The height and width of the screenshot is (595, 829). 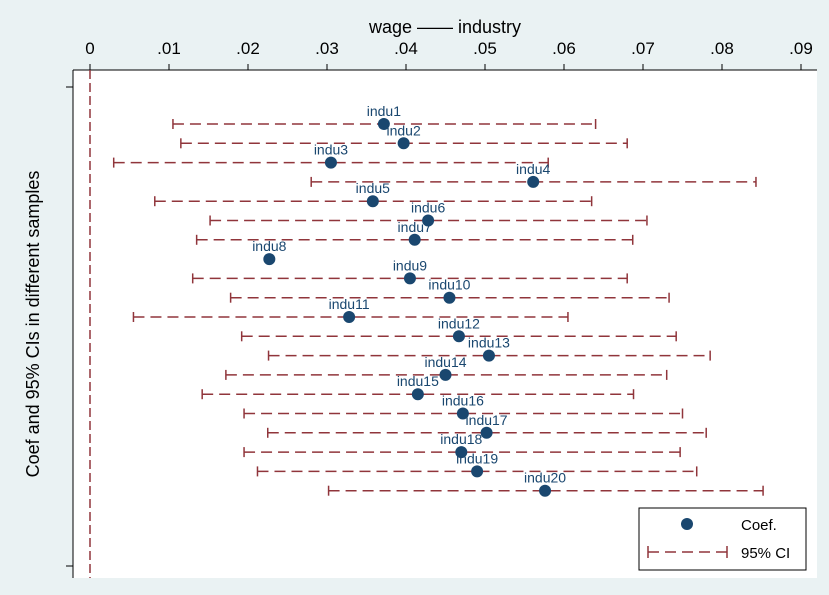 I want to click on coef-point-label: indu2, so click(x=403, y=130).